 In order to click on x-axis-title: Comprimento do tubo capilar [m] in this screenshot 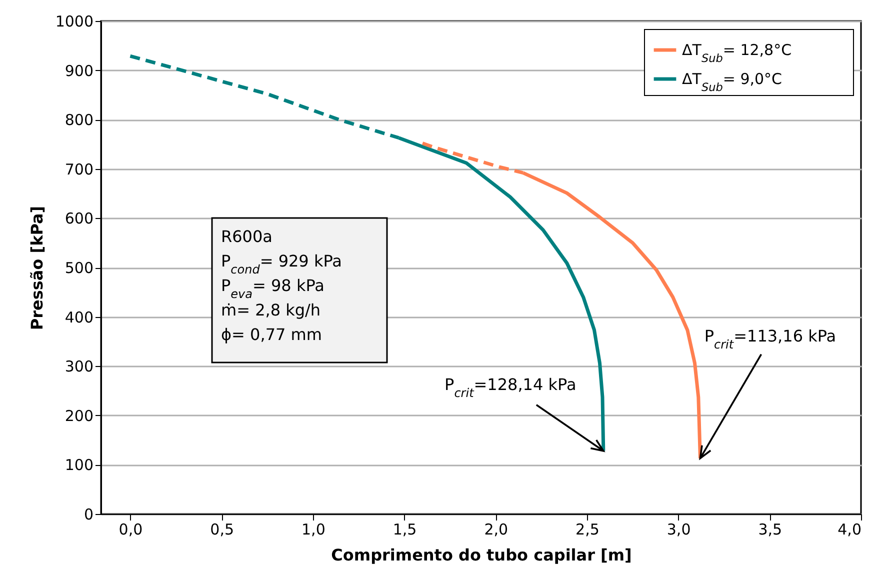, I will do `click(481, 555)`.